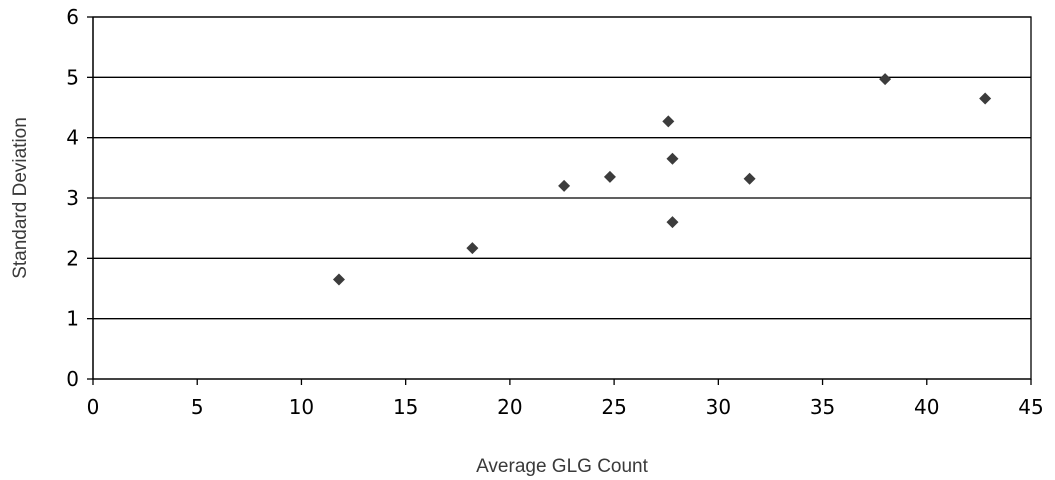  Describe the element at coordinates (301, 407) in the screenshot. I see `x-tick-label-2: 10` at that location.